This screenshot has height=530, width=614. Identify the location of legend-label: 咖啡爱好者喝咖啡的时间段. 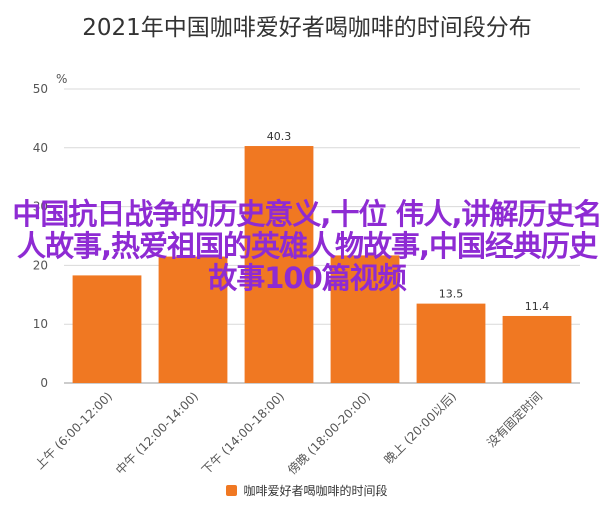
(315, 491).